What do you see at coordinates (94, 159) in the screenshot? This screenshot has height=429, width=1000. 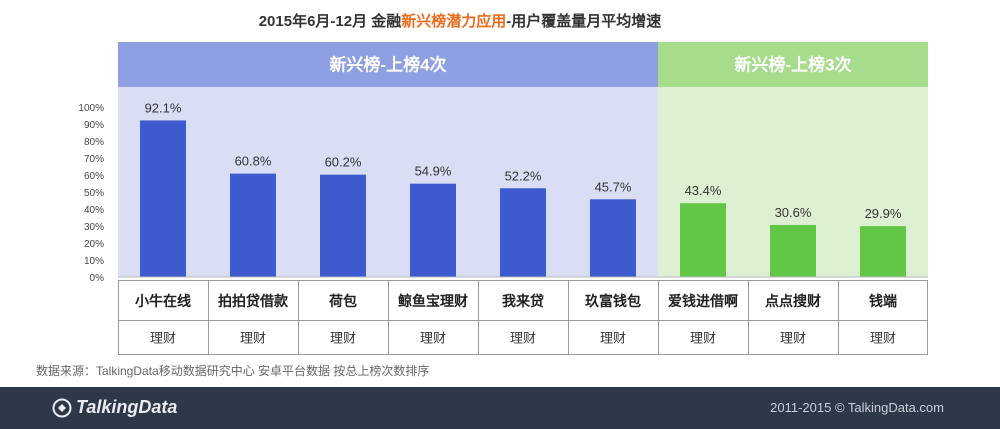 I see `y-tick-label: 70%` at bounding box center [94, 159].